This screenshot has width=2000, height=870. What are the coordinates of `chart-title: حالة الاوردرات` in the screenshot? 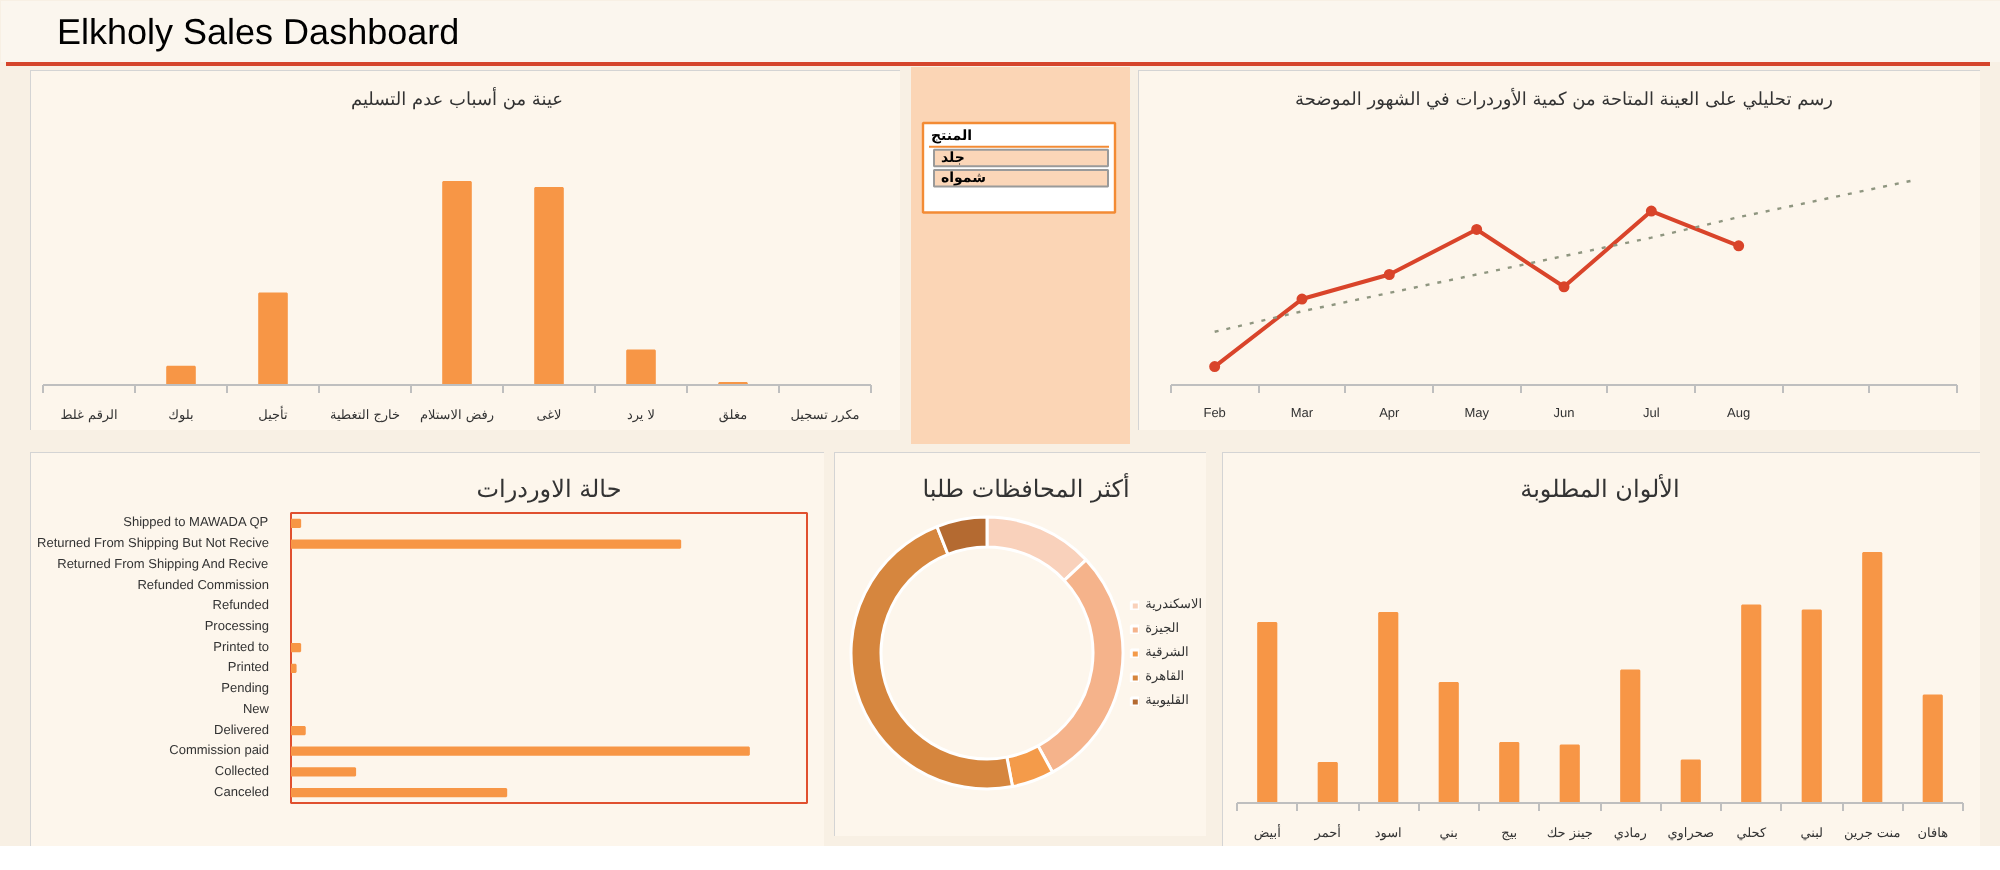 It's located at (549, 489).